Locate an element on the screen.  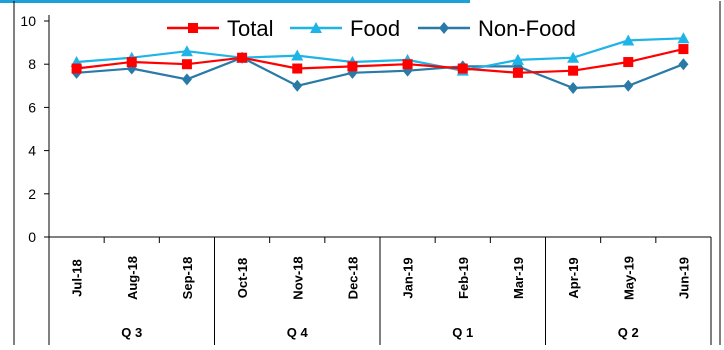
series-total is located at coordinates (380, 61).